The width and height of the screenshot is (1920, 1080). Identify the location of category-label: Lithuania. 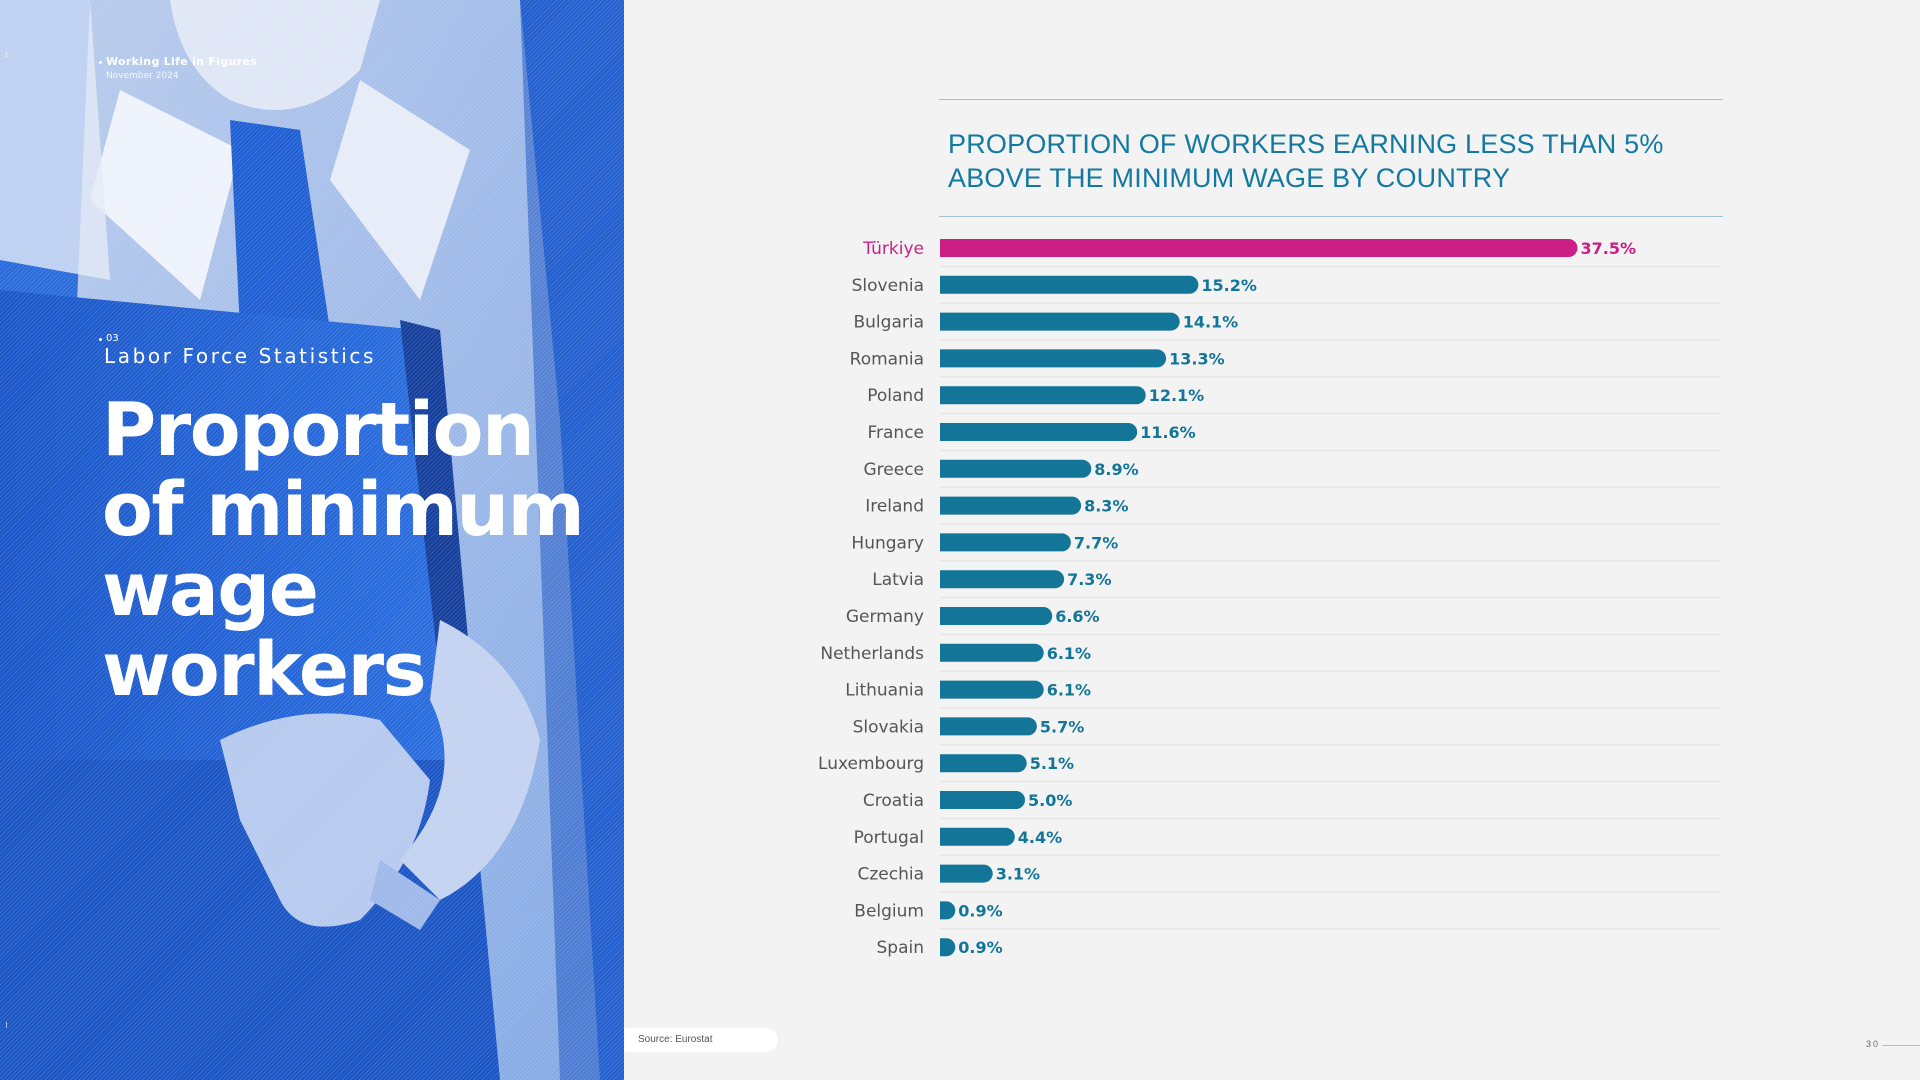
(884, 691).